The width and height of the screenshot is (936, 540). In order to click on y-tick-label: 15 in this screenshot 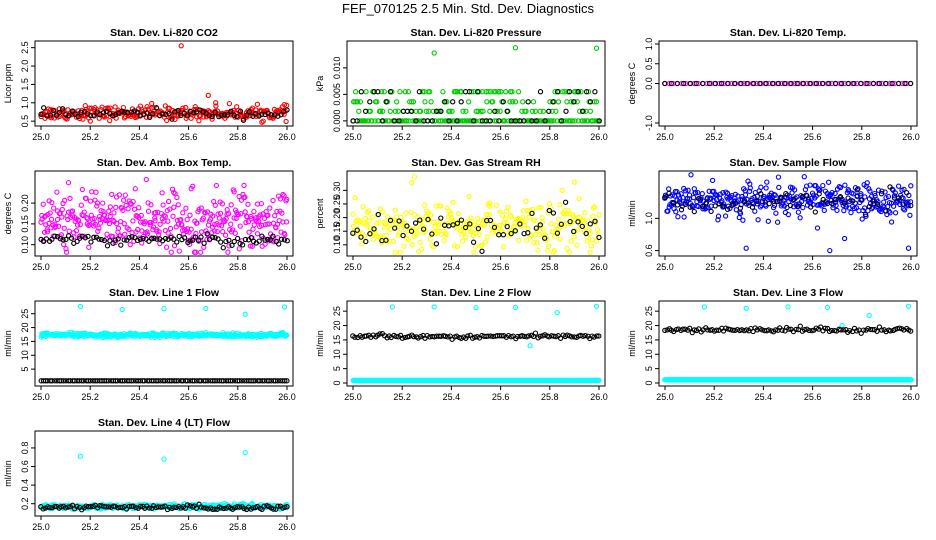, I will do `click(25, 341)`.